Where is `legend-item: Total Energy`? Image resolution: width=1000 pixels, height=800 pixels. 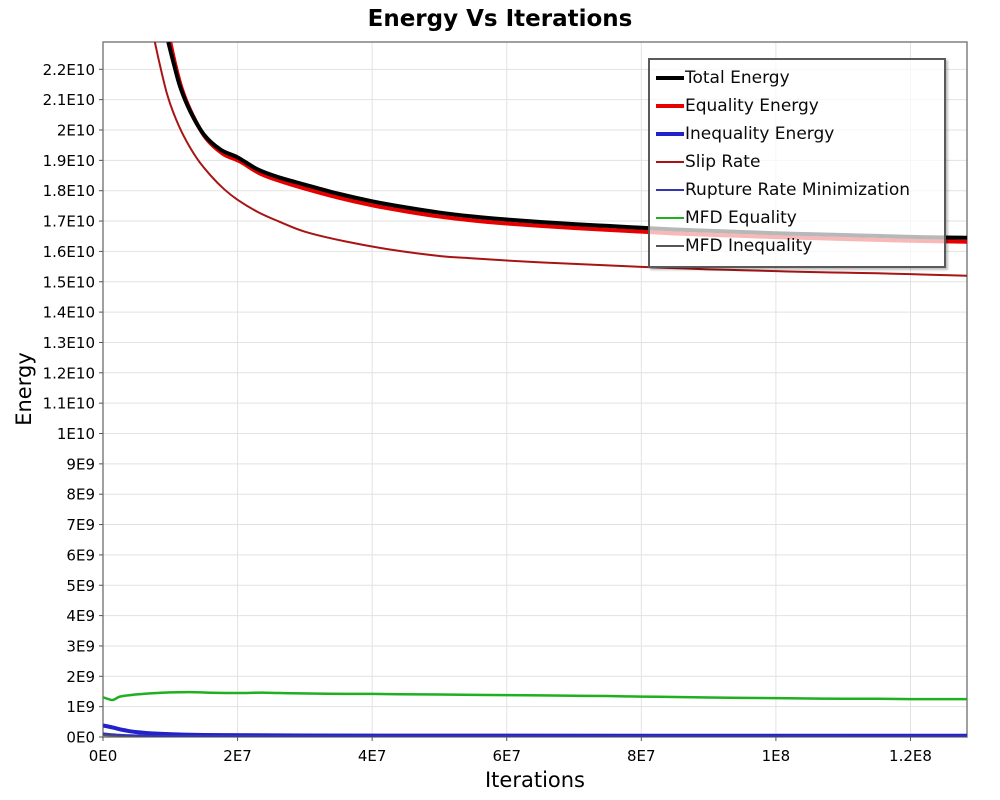
legend-item: Total Energy is located at coordinates (795, 78).